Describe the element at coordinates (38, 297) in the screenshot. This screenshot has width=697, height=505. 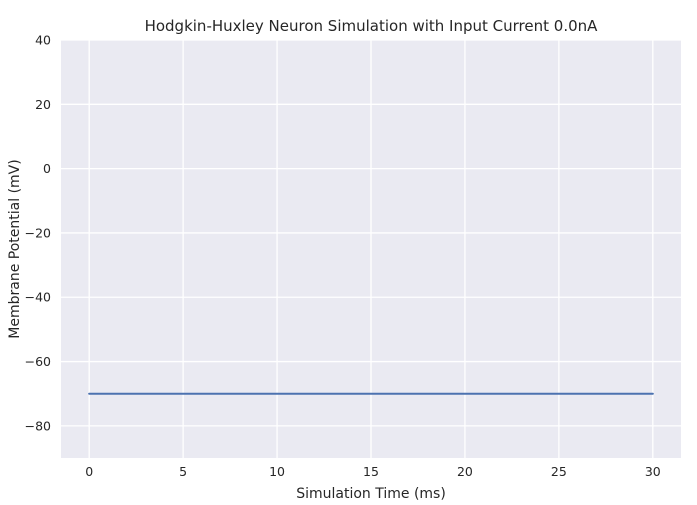
I see `y-tick-label: −40` at that location.